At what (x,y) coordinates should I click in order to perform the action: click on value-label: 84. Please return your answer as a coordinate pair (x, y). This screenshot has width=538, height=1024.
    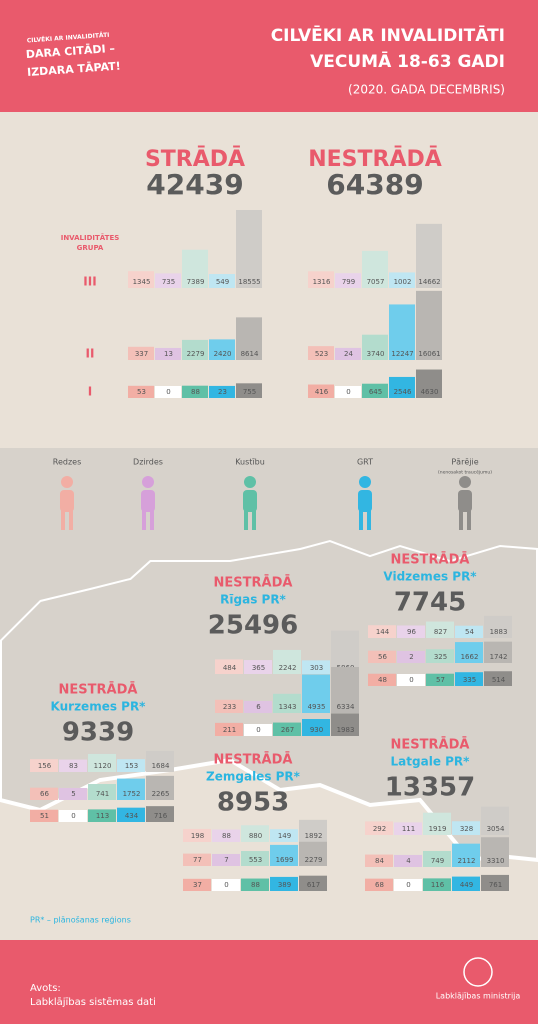
    Looking at the image, I should click on (379, 861).